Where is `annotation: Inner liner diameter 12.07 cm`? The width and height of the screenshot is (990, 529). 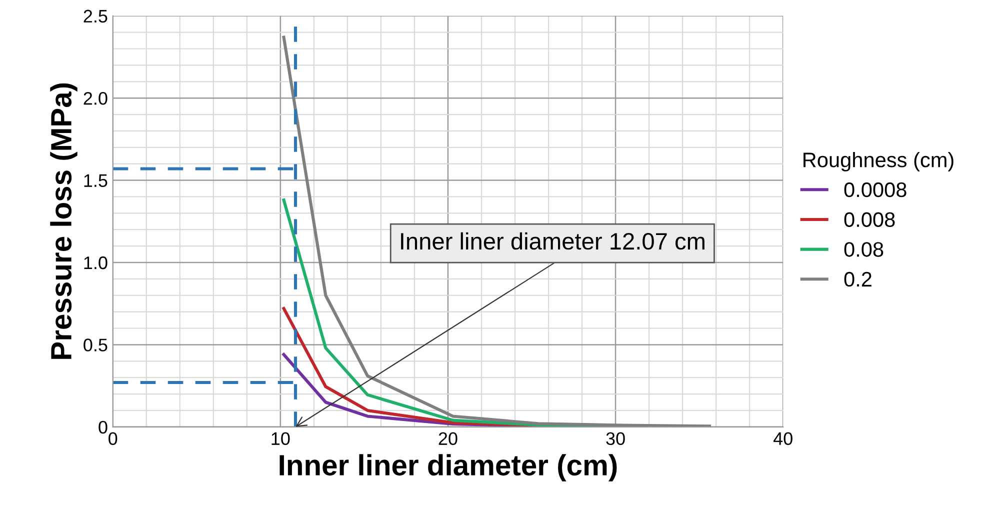 annotation: Inner liner diameter 12.07 cm is located at coordinates (552, 241).